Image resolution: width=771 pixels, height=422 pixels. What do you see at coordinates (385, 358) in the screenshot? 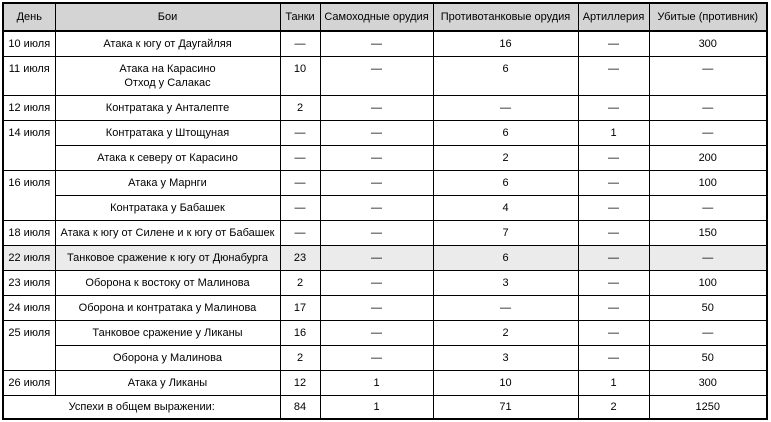
I see `table-row: Оборона у Малинова 2—3—50` at bounding box center [385, 358].